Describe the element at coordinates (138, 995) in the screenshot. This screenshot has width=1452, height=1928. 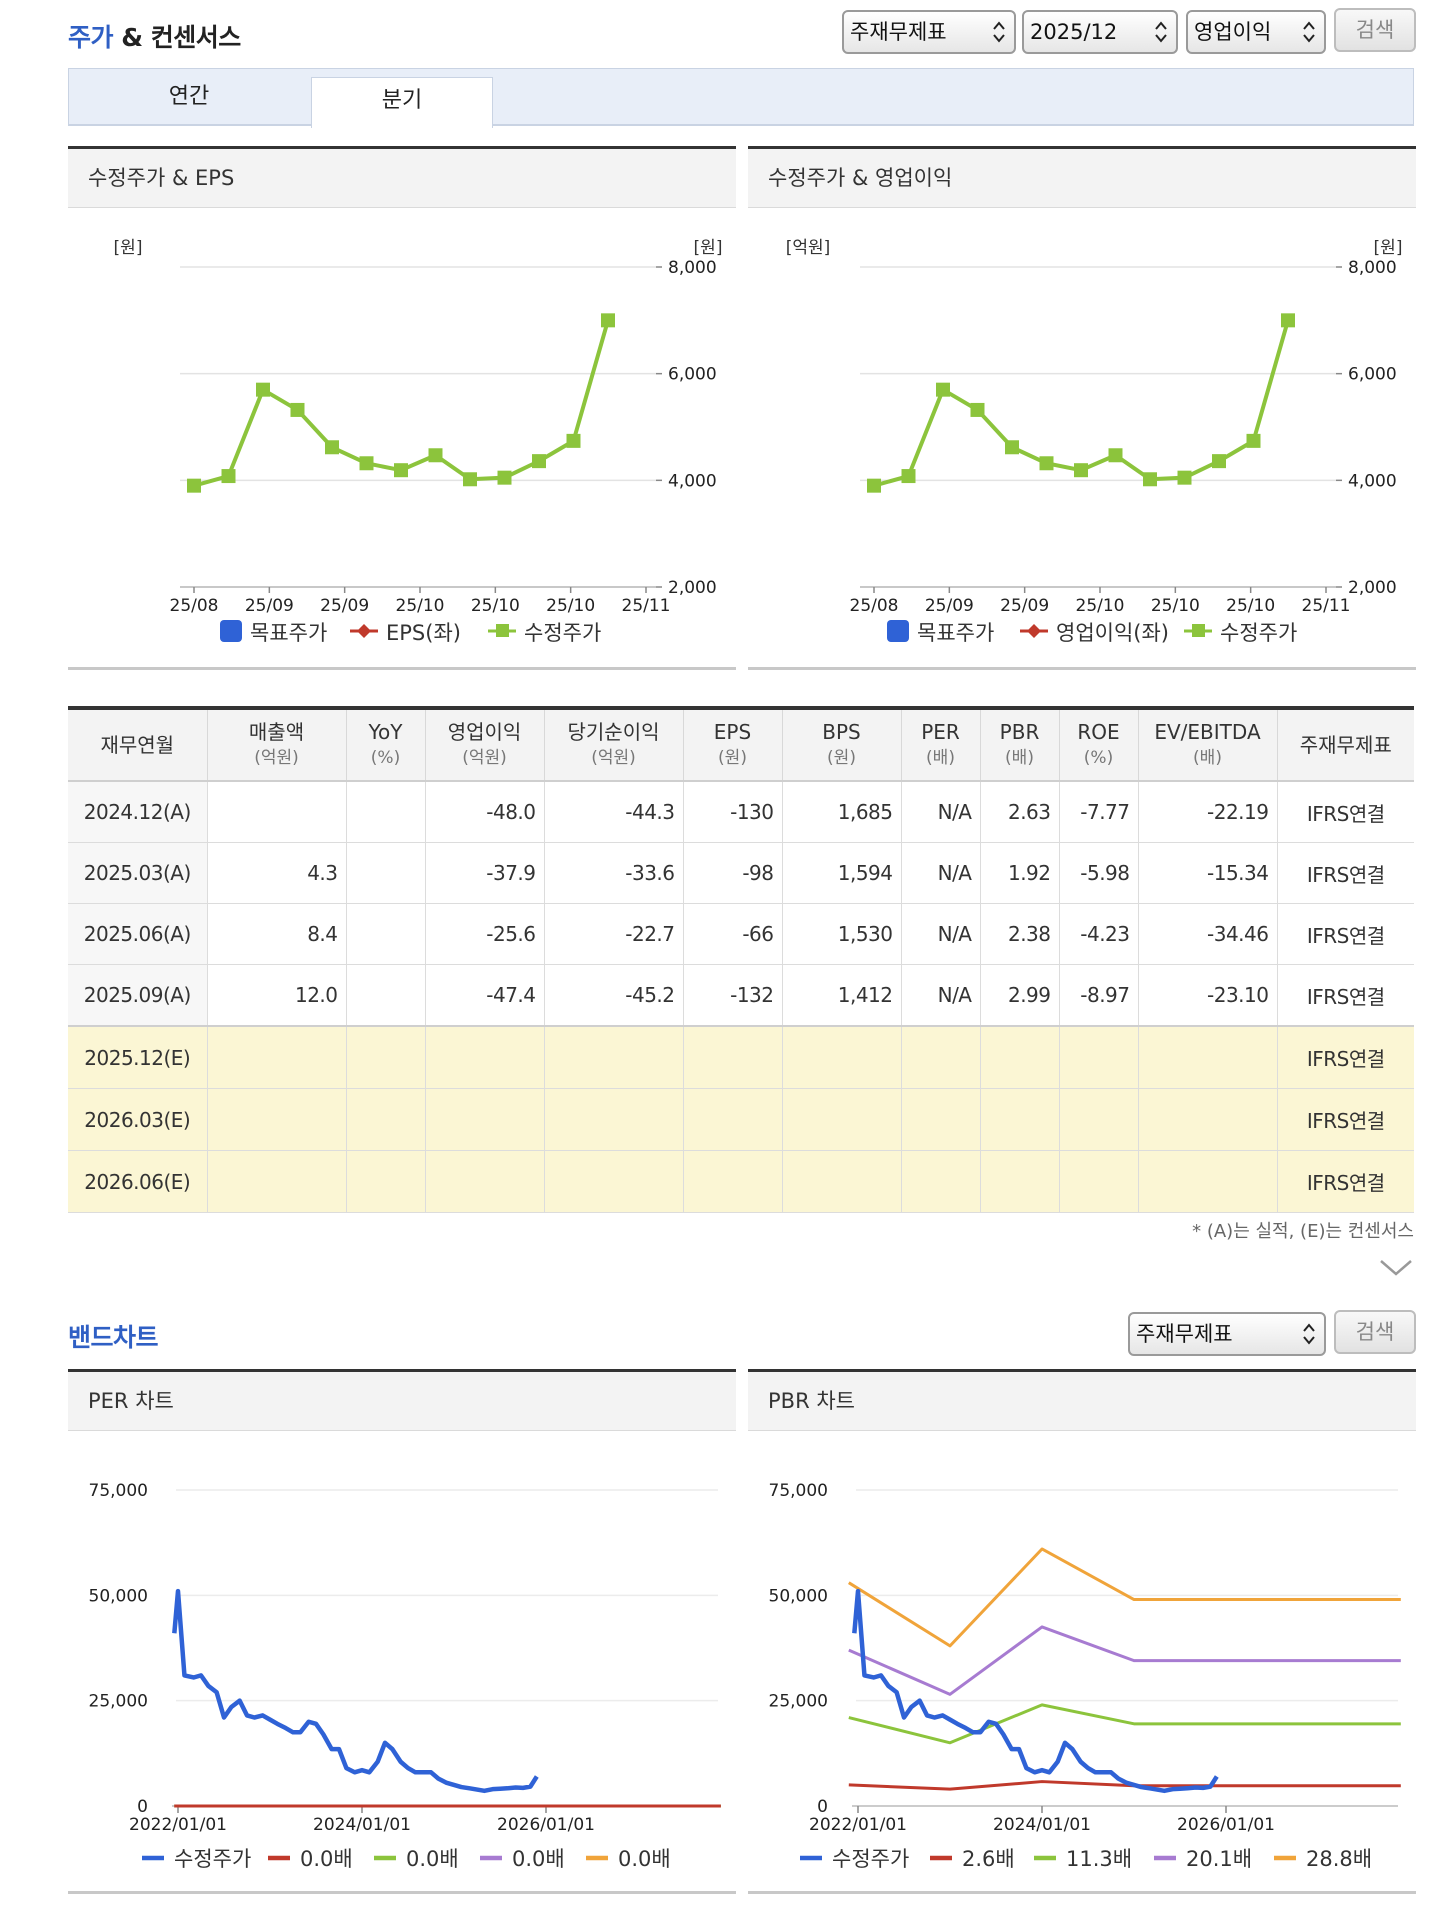
I see `table-cell: 2025.09(A)` at that location.